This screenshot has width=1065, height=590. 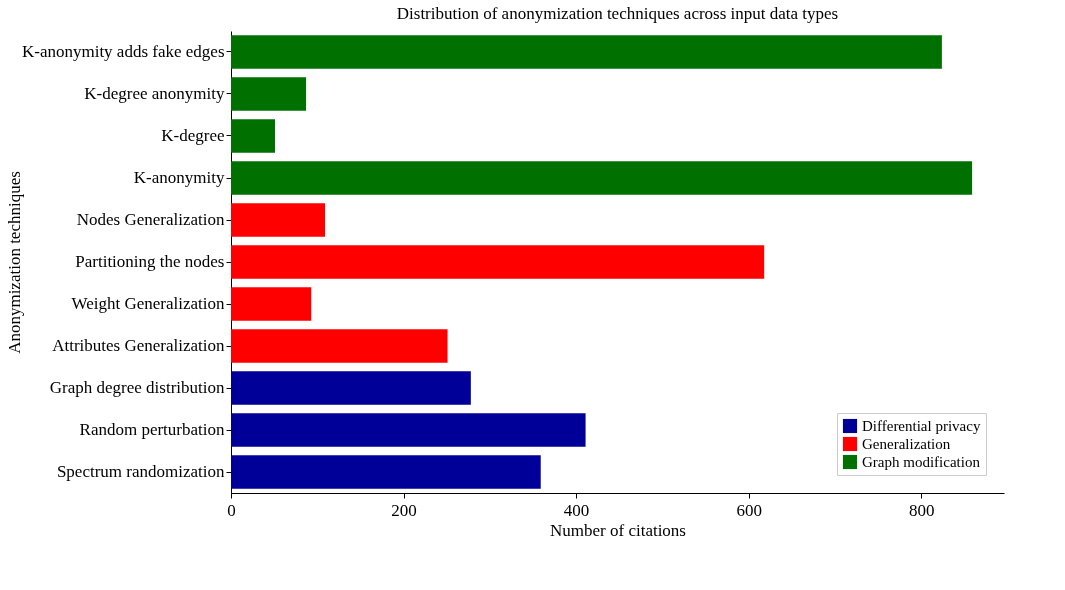 I want to click on y-tick-label: Partitioning the nodes, so click(x=150, y=261).